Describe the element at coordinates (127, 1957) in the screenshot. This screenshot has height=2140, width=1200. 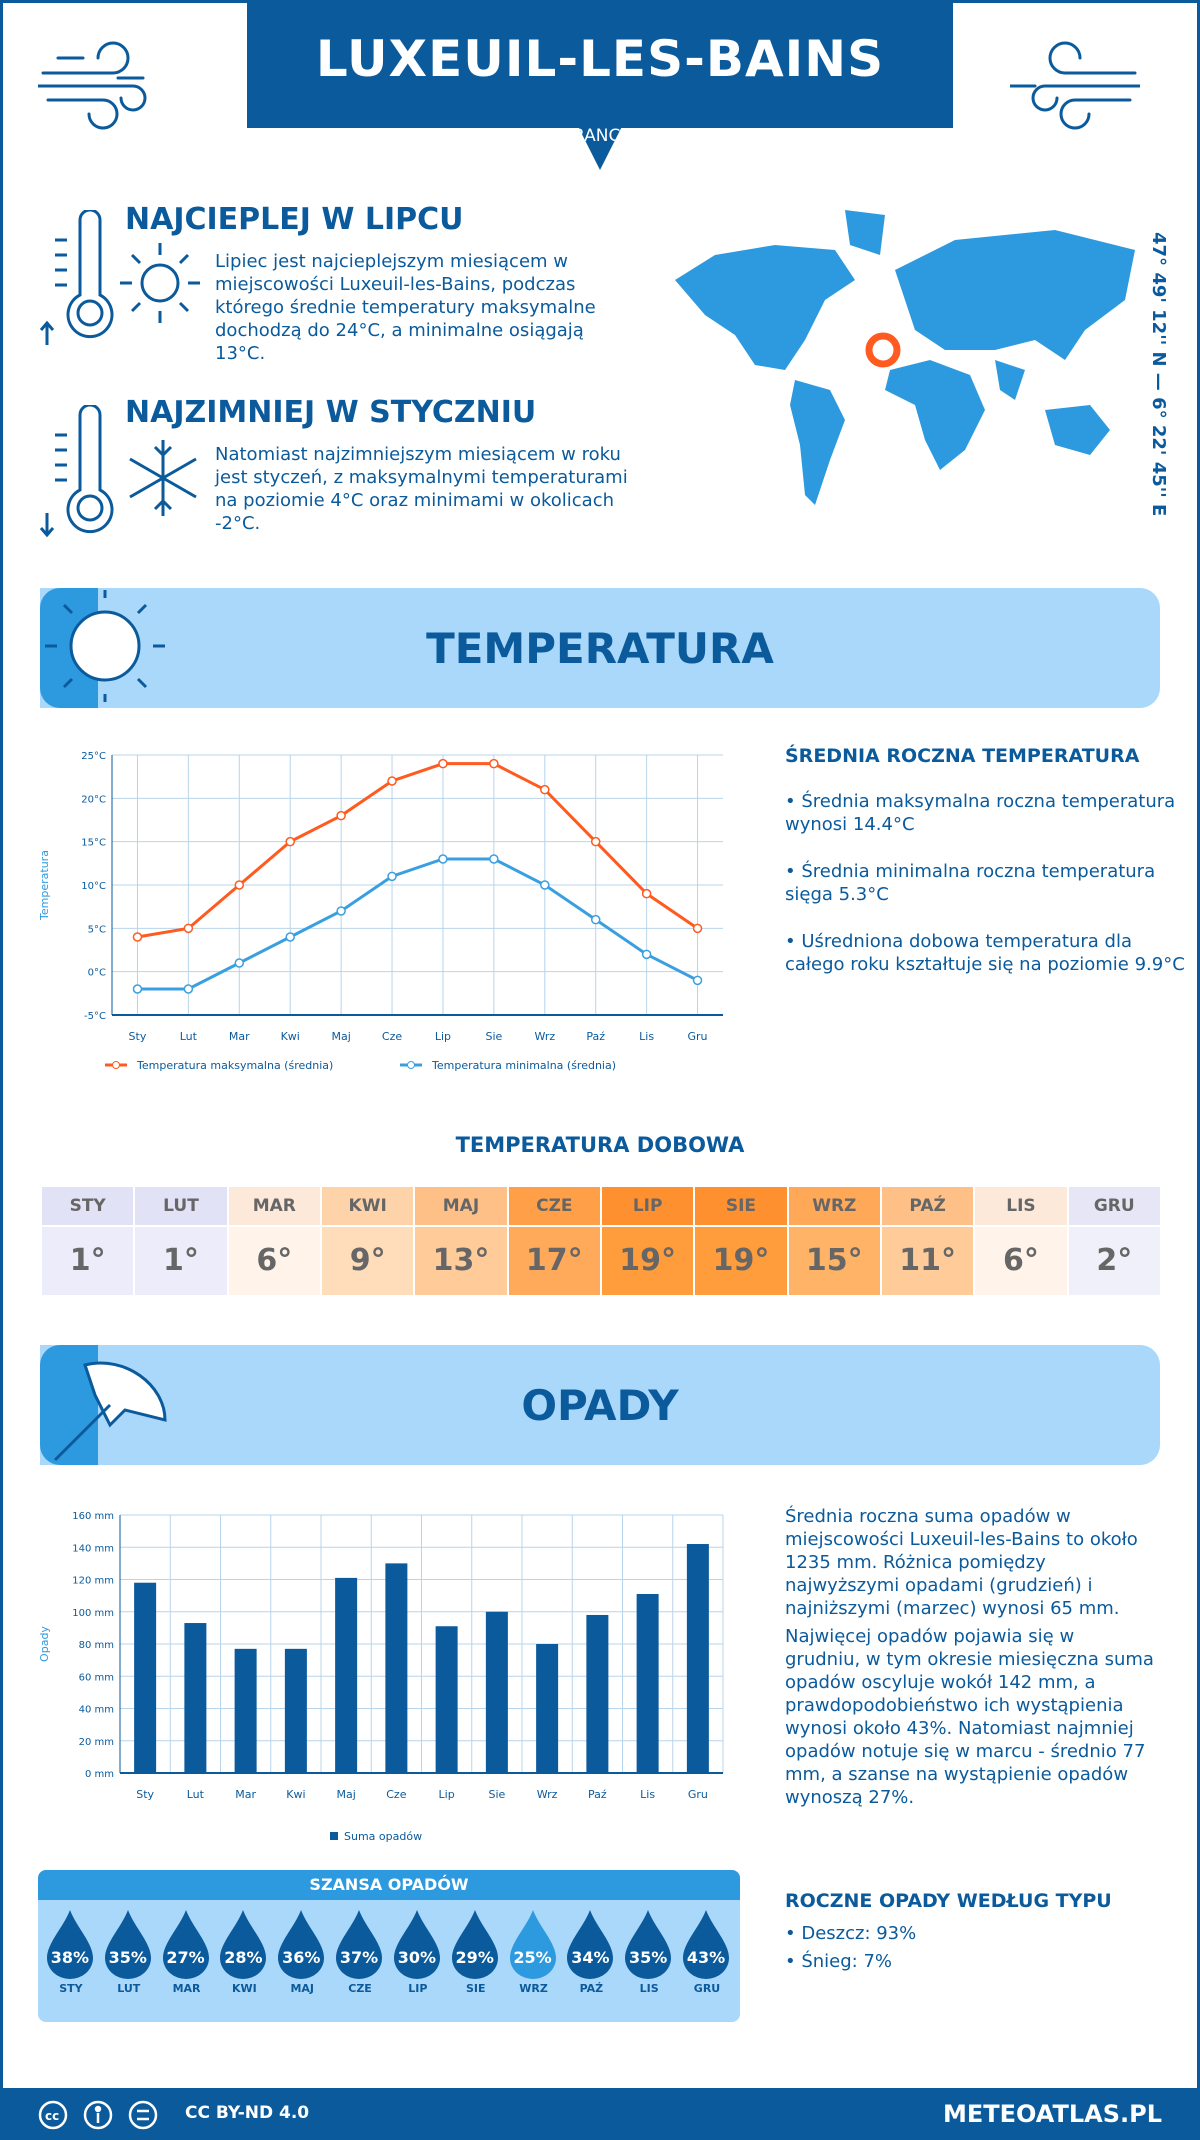
I see `precip-chance-value: 35%` at that location.